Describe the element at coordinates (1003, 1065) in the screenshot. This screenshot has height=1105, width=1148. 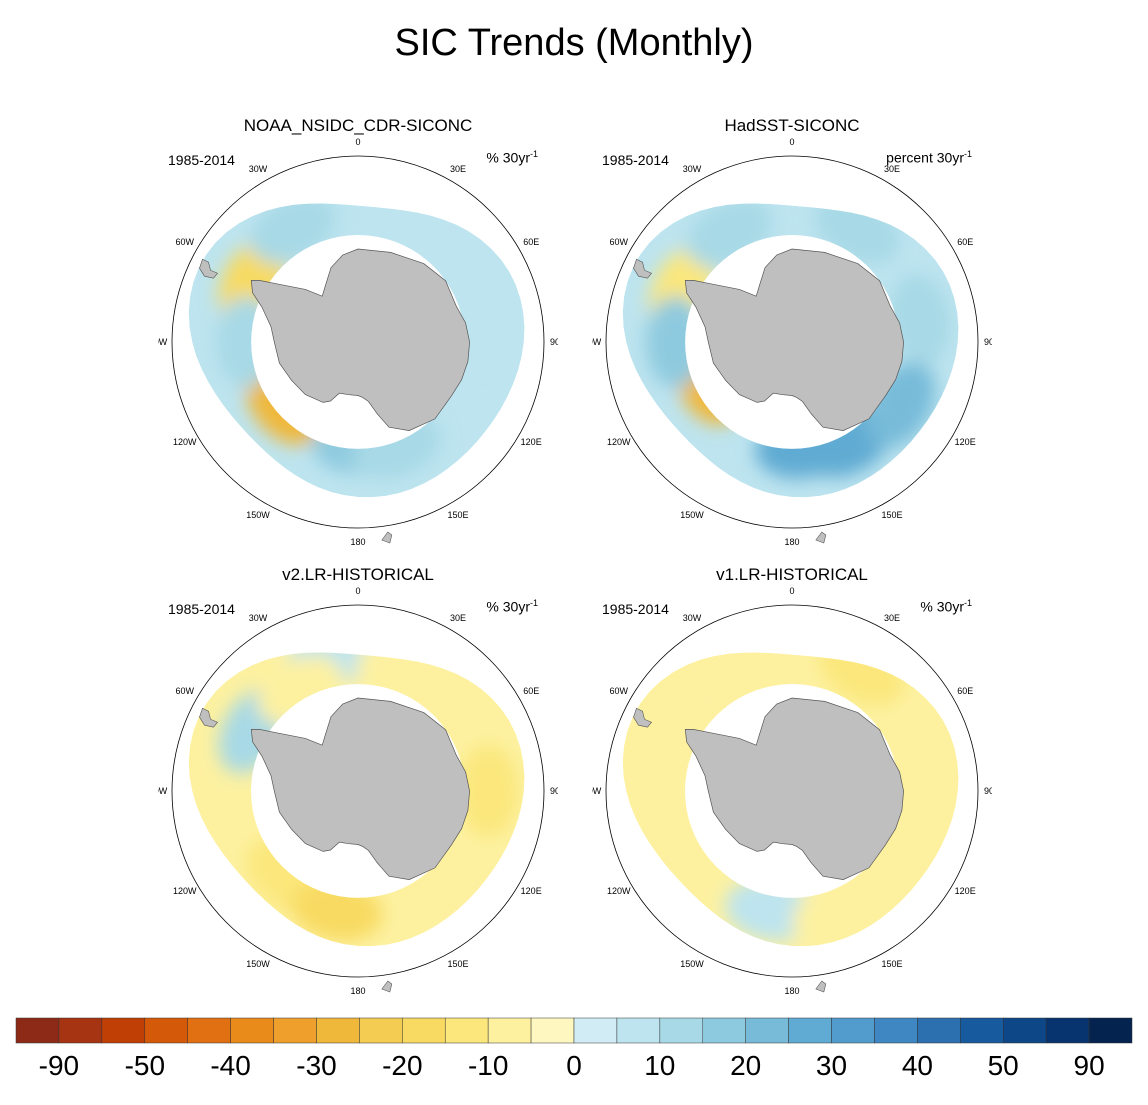
I see `colorbar-tick-label: 50` at that location.